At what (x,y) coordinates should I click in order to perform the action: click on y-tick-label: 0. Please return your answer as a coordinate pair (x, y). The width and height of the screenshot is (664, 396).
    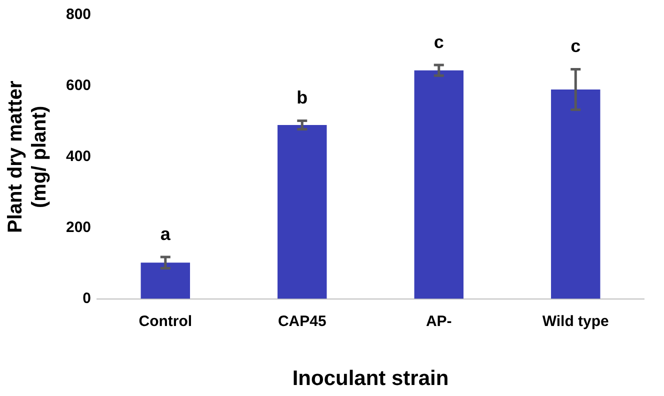
    Looking at the image, I should click on (87, 298).